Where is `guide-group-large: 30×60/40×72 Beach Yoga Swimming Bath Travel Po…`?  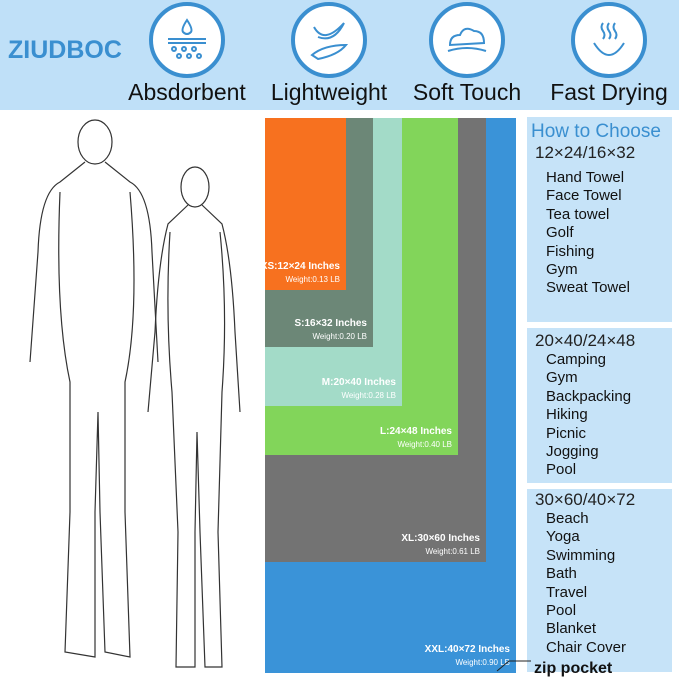 guide-group-large: 30×60/40×72 Beach Yoga Swimming Bath Travel Po… is located at coordinates (599, 580).